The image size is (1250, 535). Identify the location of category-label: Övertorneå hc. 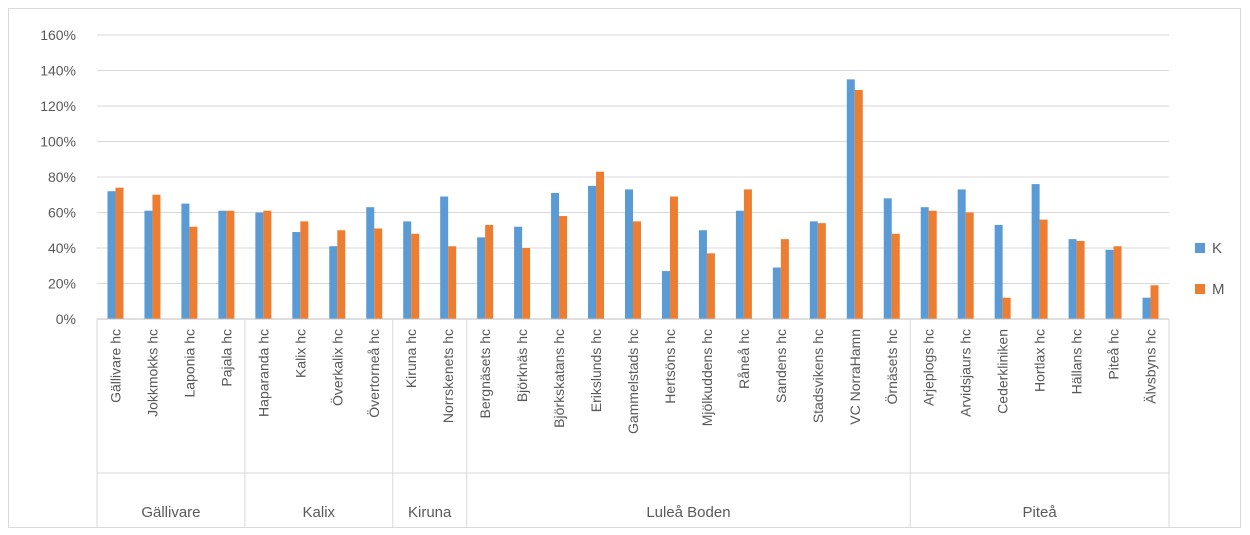
(373, 373).